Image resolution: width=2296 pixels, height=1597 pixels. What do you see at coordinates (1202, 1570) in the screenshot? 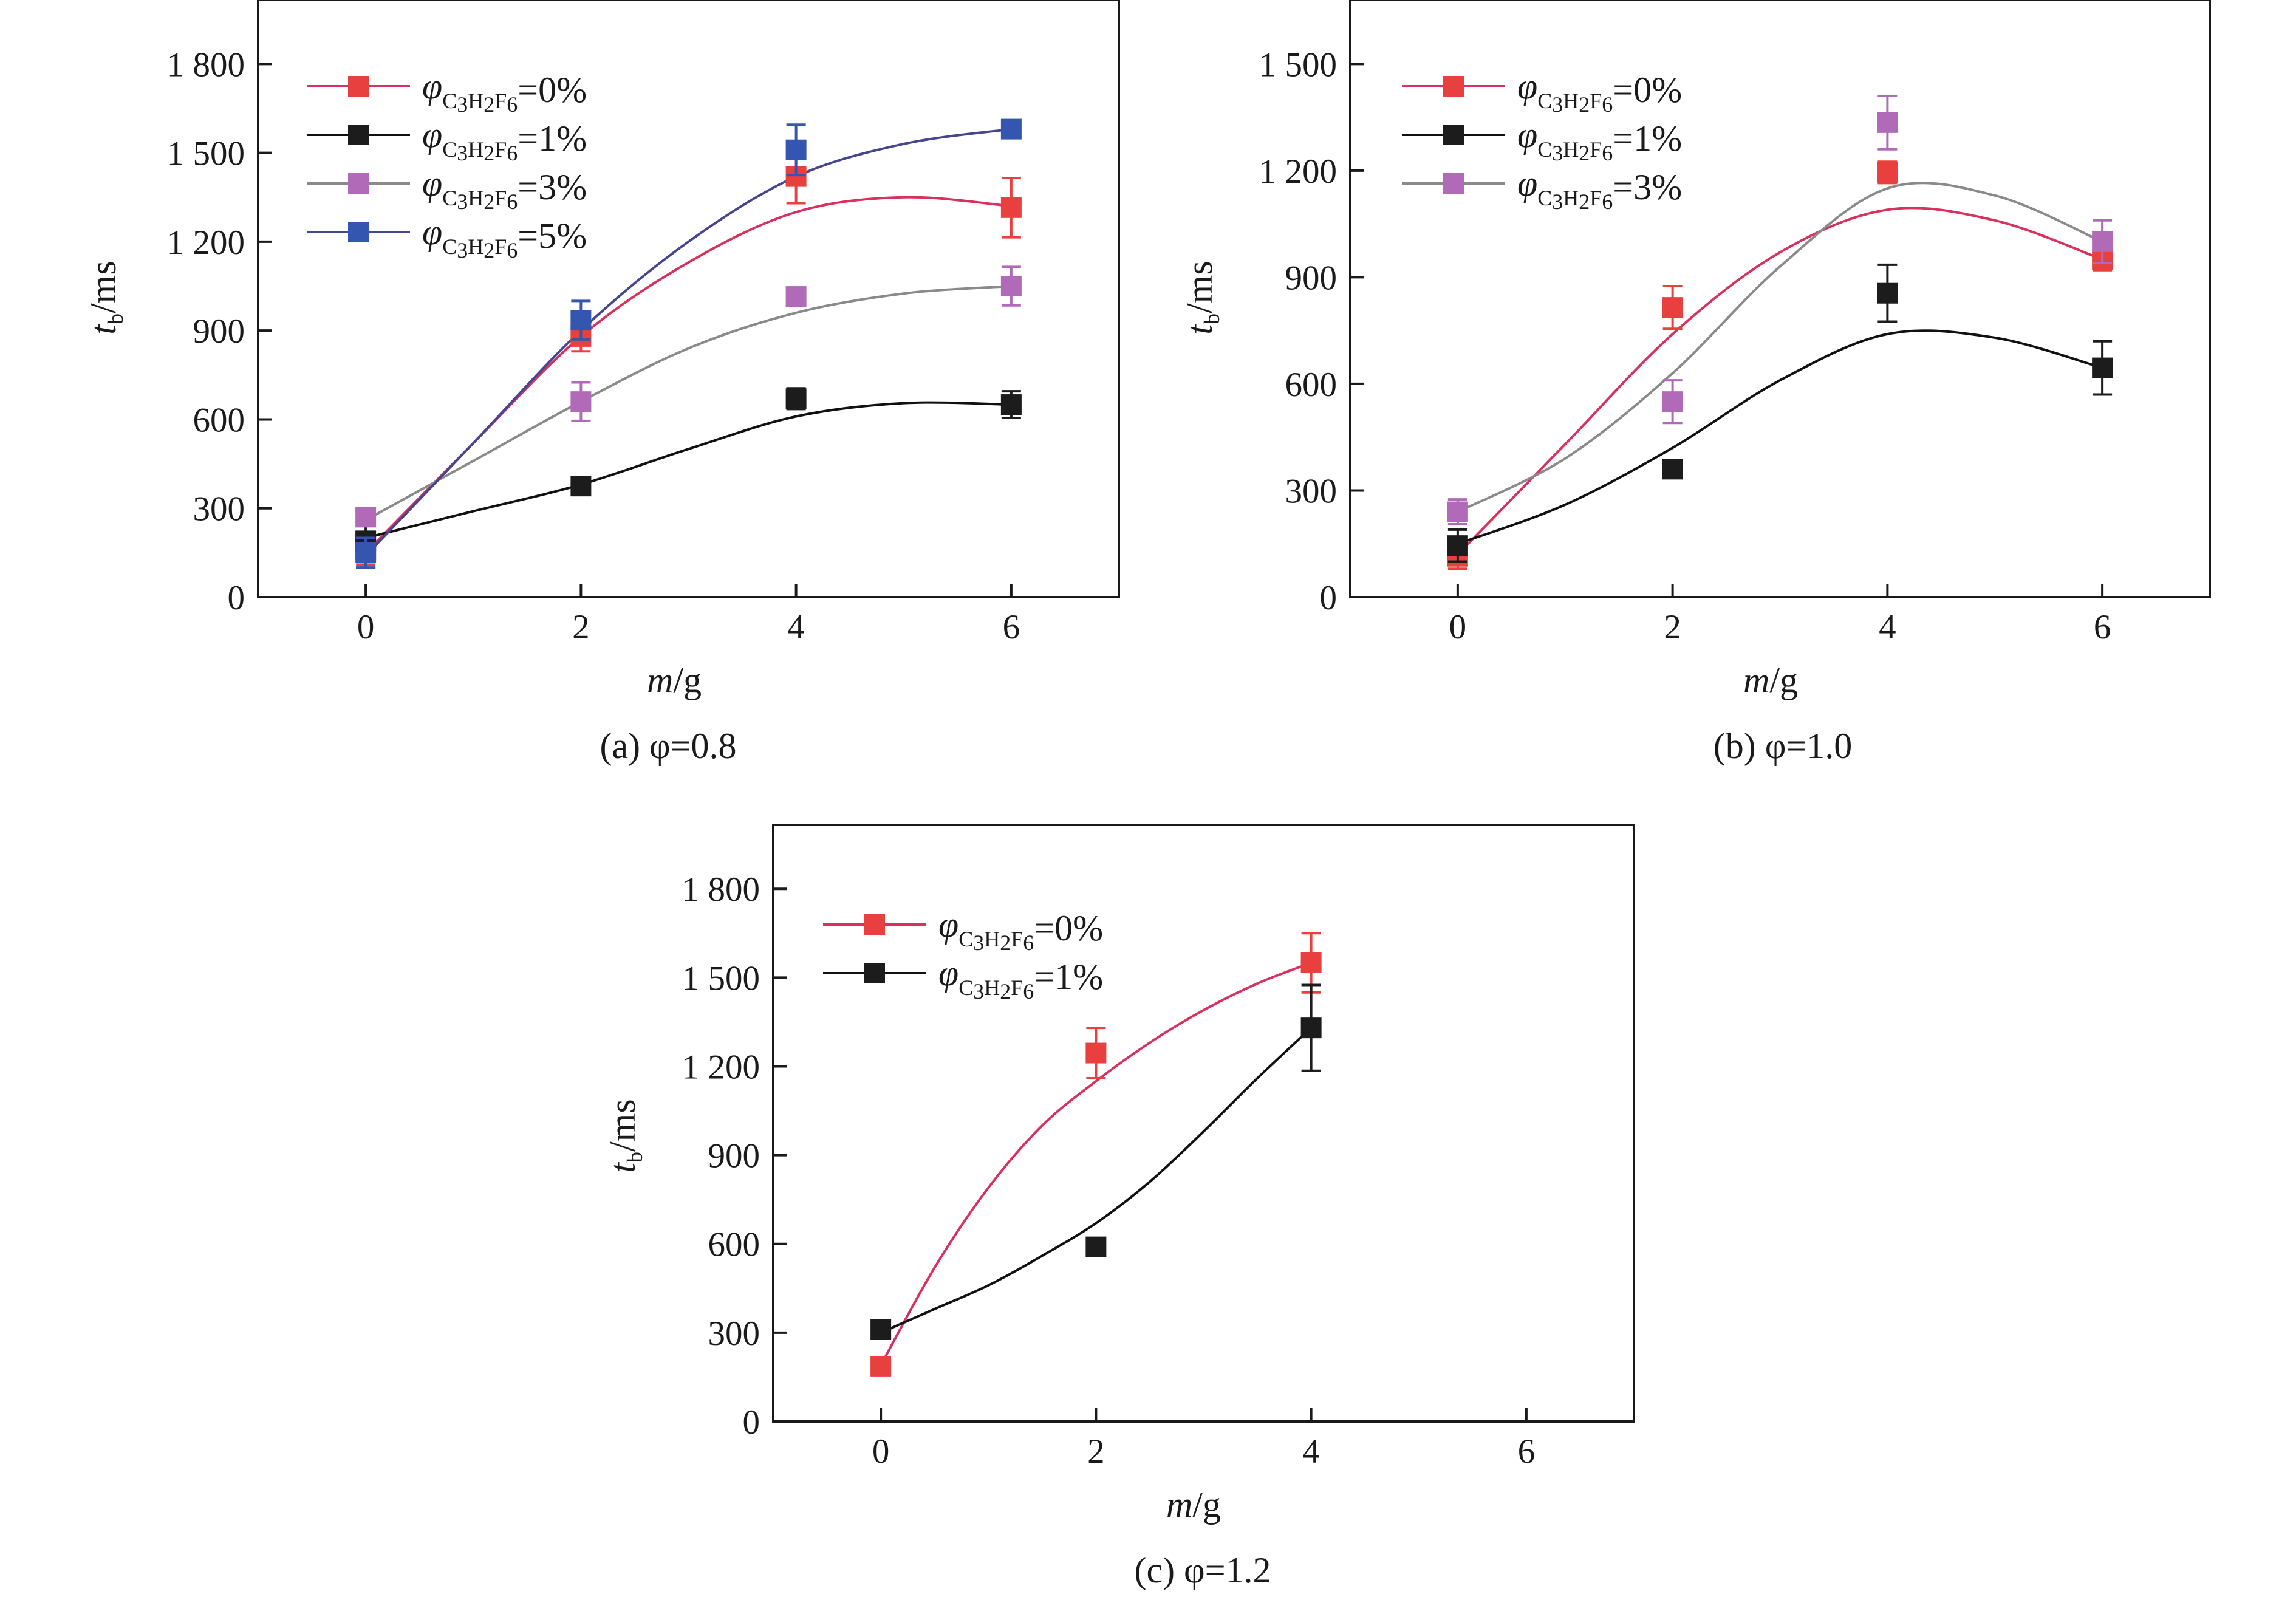
I see `panel-caption: (c) φ=1.2` at bounding box center [1202, 1570].